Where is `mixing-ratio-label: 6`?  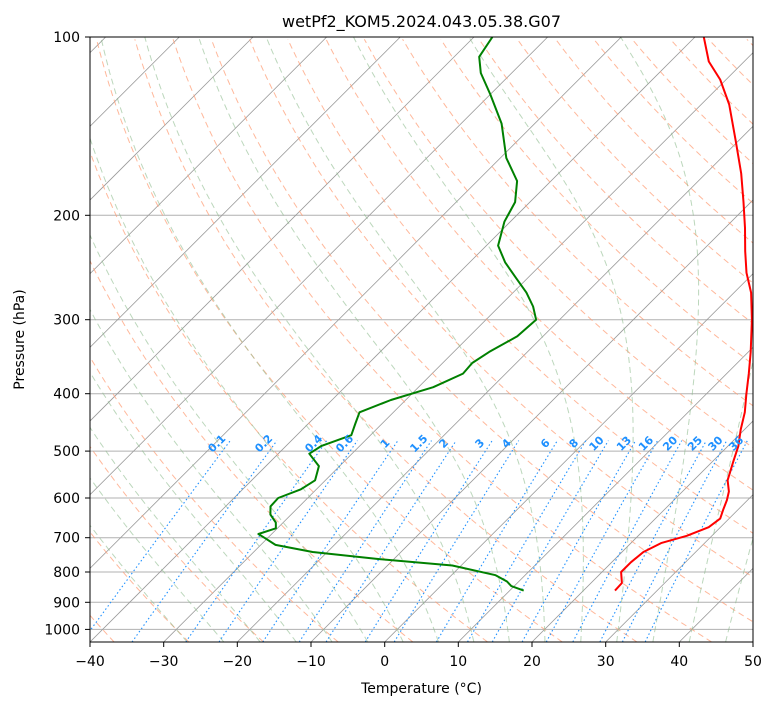
mixing-ratio-label: 6 is located at coordinates (545, 443).